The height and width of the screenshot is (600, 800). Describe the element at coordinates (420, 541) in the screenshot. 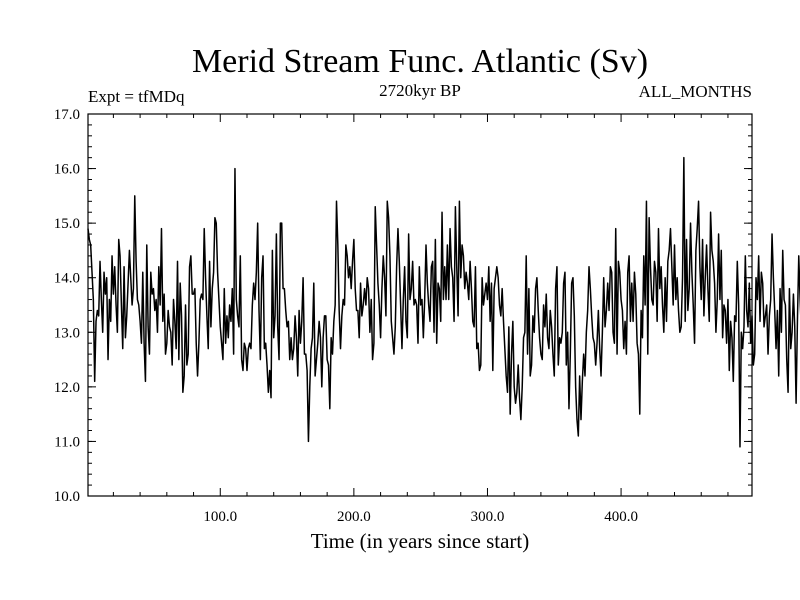

I see `x-axis-label: Time (in years since start)` at that location.